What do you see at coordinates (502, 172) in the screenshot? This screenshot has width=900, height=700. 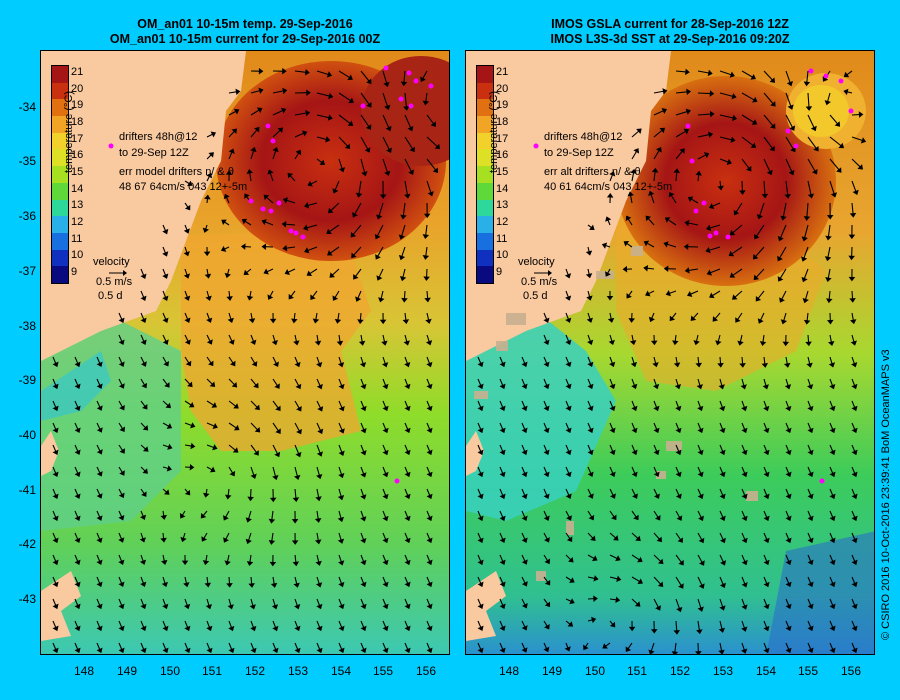 I see `colorbar-label: 15` at bounding box center [502, 172].